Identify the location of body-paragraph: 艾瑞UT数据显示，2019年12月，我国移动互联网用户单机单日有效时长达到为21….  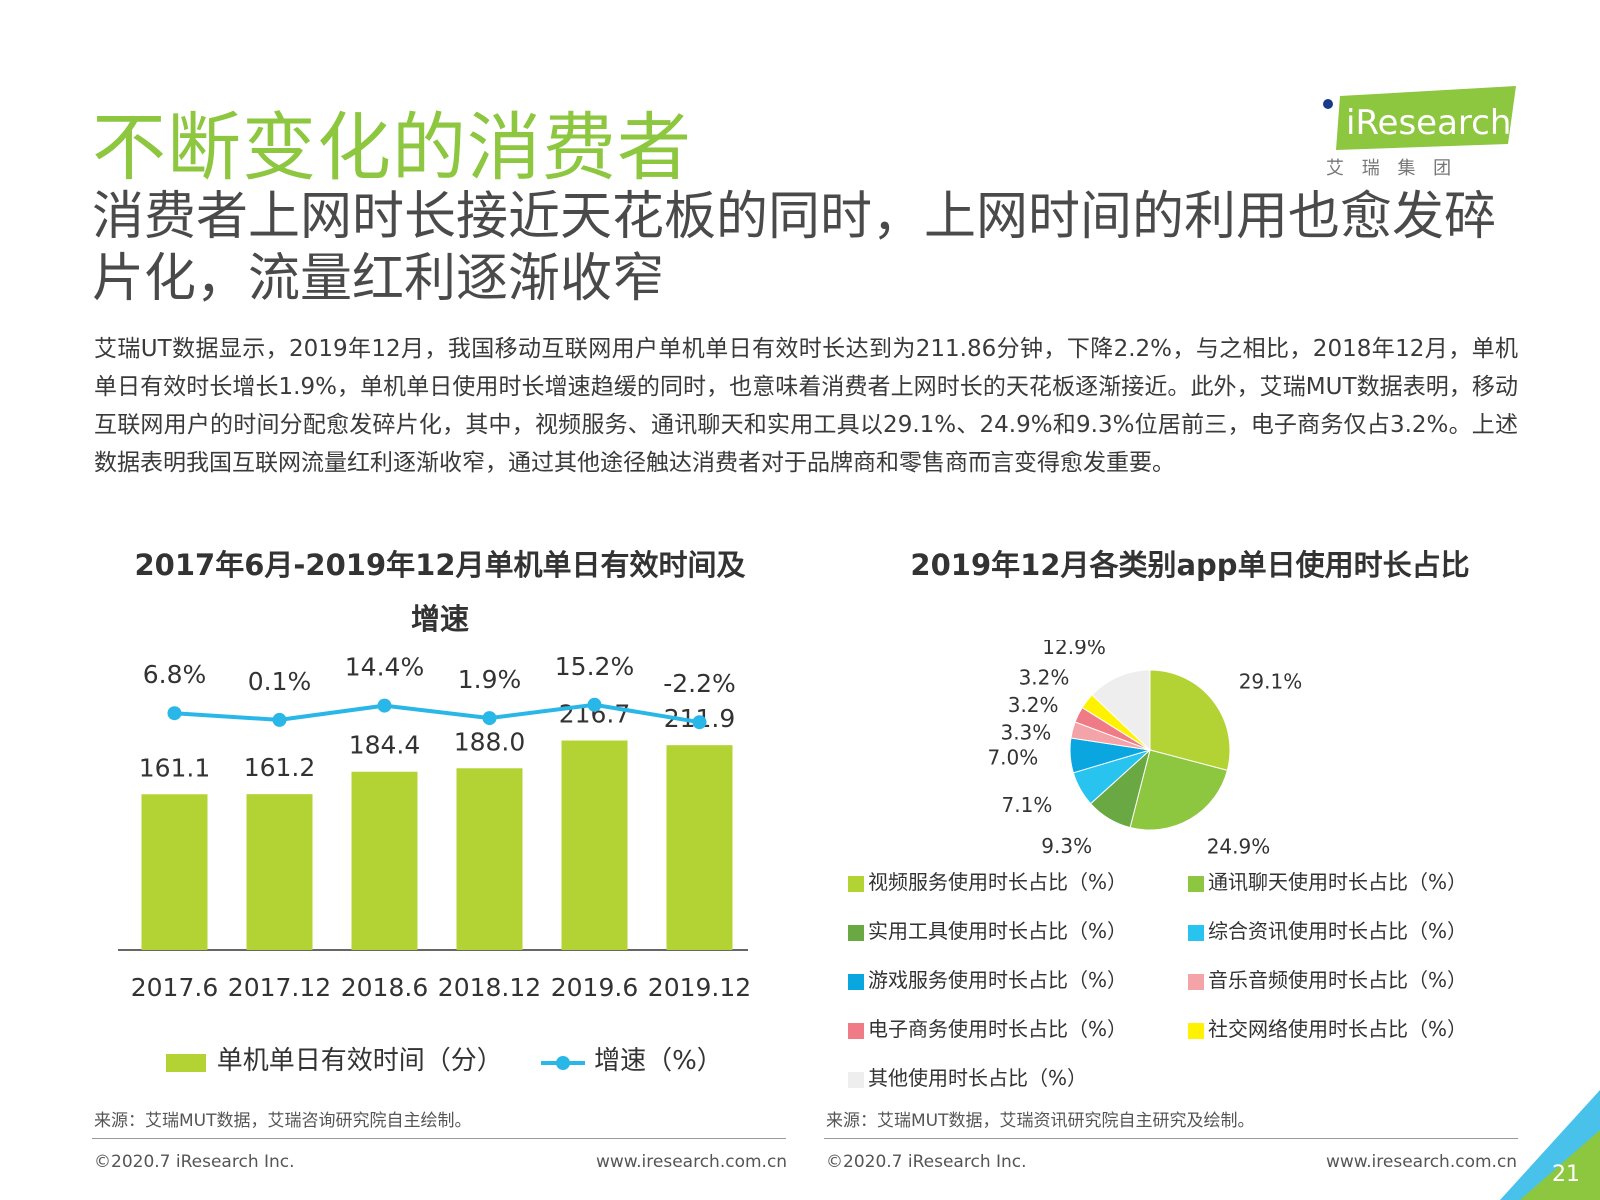
(806, 406).